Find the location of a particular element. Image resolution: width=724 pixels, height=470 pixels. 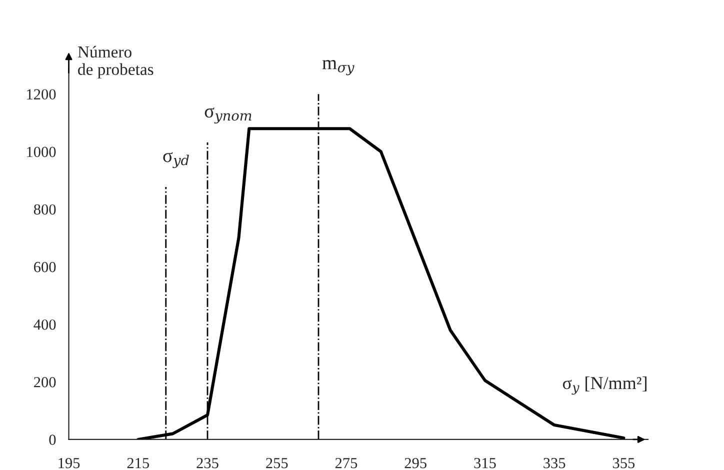

x-tick-label: 275 is located at coordinates (346, 463).